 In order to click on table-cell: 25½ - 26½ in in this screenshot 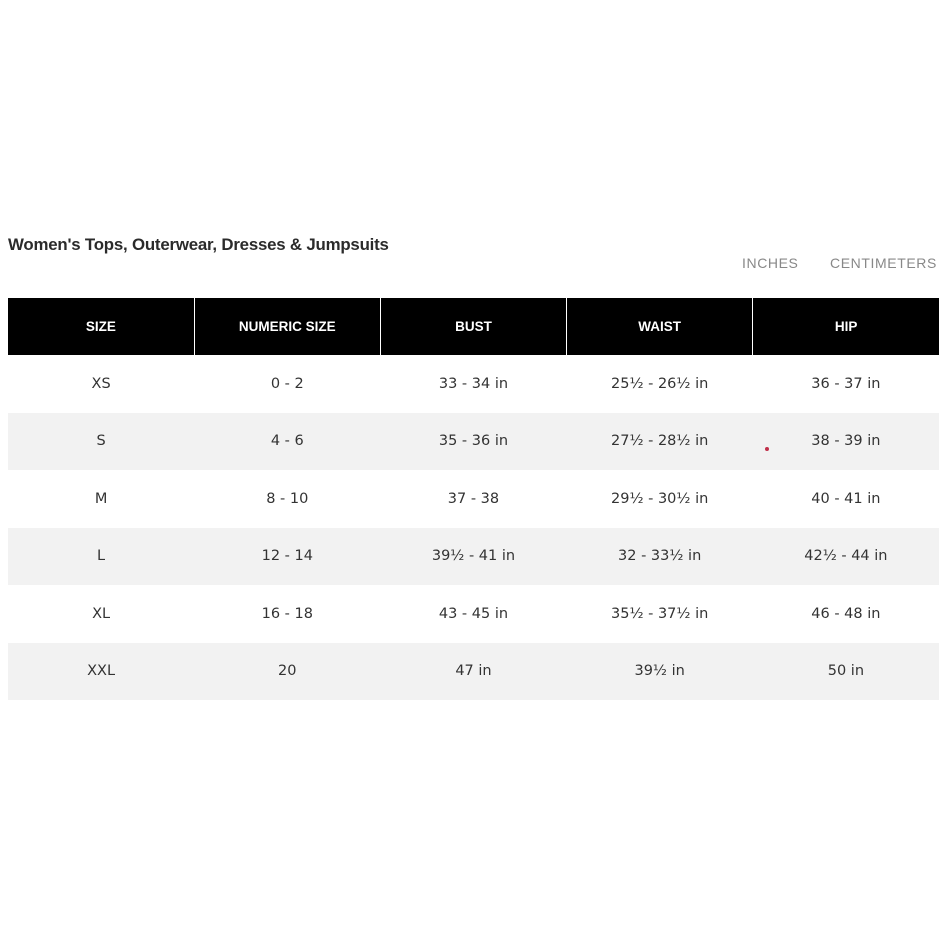, I will do `click(660, 383)`.